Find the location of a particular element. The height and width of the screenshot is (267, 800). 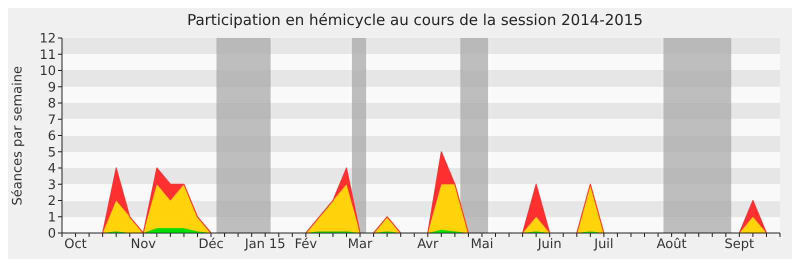

y-tick-label: 10 is located at coordinates (47, 72).